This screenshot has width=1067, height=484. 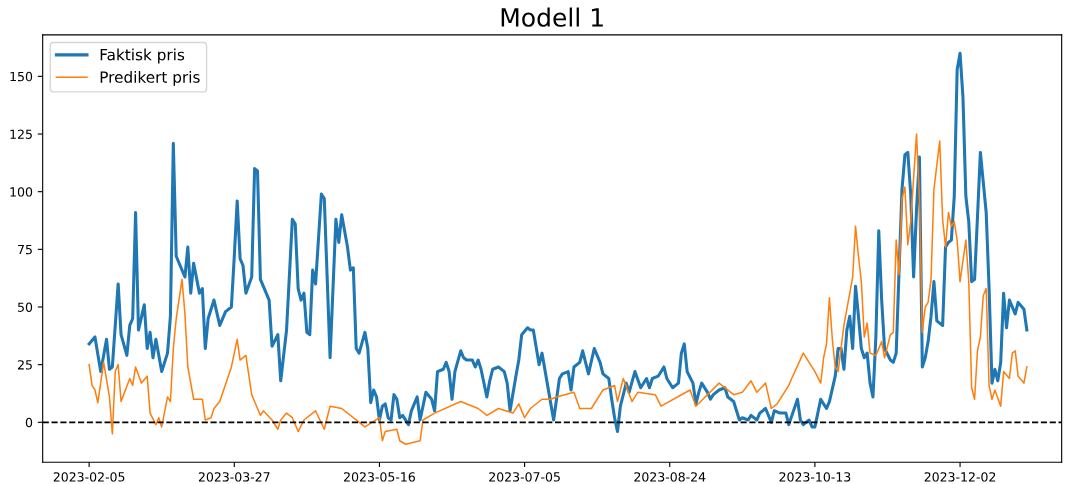 What do you see at coordinates (960, 477) in the screenshot?
I see `x-tick-label: 2023-12-02` at bounding box center [960, 477].